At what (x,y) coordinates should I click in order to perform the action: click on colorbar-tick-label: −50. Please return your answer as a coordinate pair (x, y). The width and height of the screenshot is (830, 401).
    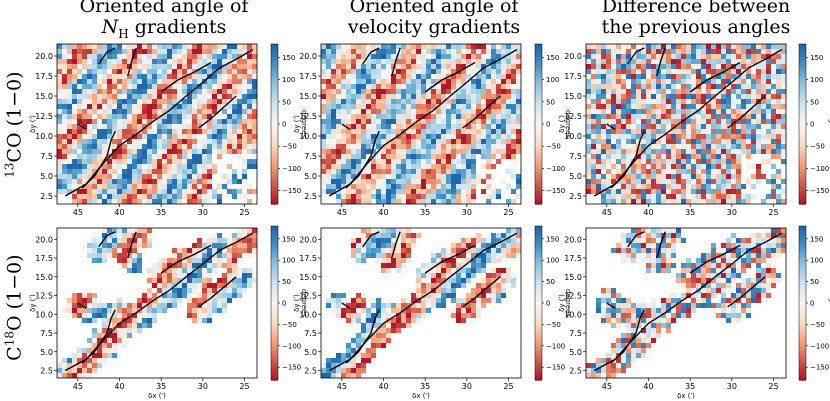
    Looking at the image, I should click on (553, 147).